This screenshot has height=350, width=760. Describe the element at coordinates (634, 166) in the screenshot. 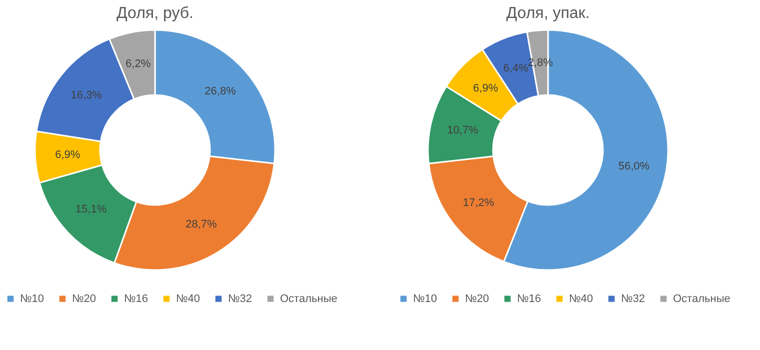

I see `data-label: 56,0%` at that location.